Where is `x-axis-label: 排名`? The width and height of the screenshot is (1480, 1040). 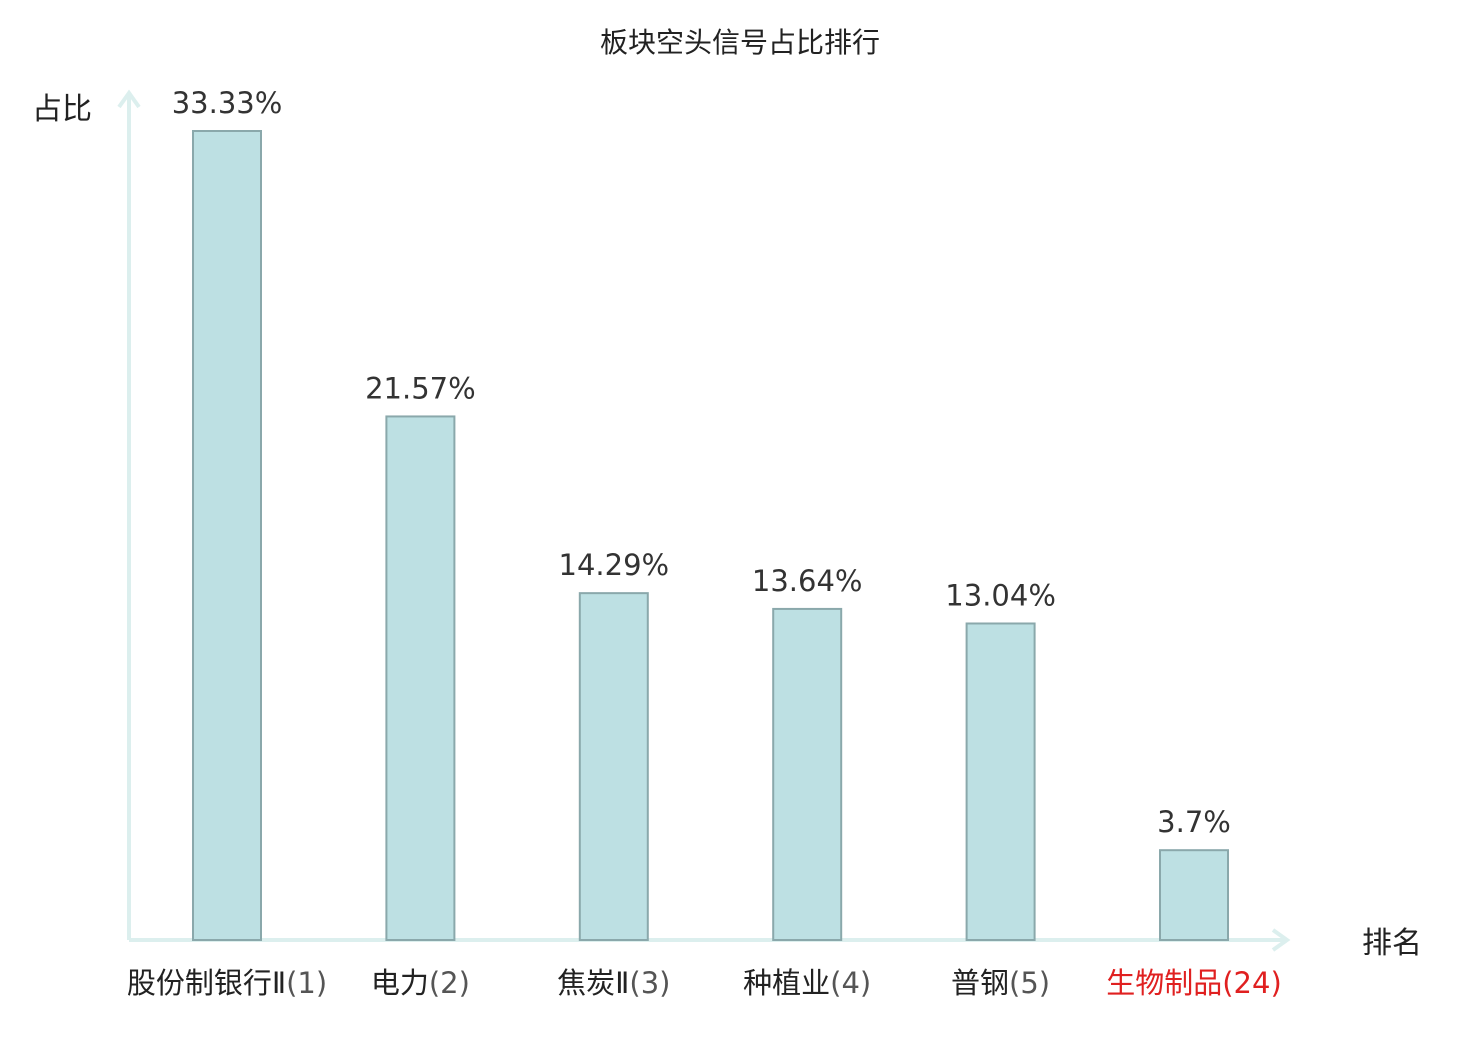
x-axis-label: 排名 is located at coordinates (1392, 943).